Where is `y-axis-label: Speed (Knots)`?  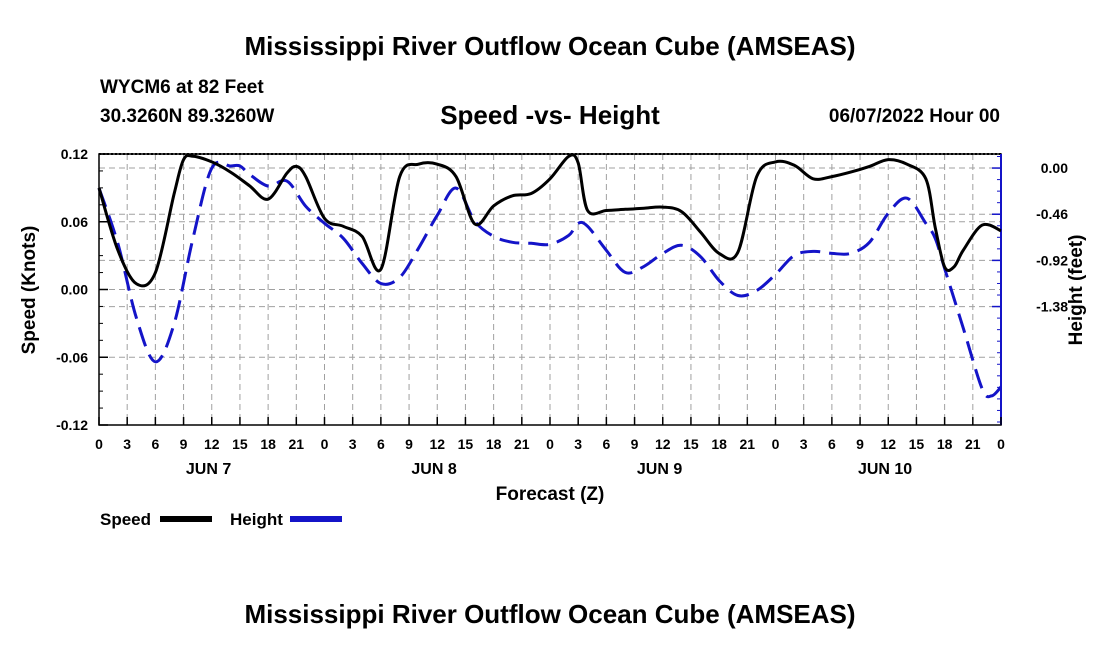
y-axis-label: Speed (Knots) is located at coordinates (29, 290).